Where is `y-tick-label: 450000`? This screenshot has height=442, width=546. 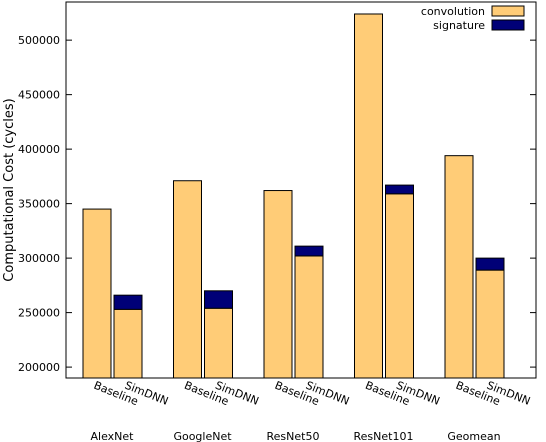
y-tick-label: 450000 is located at coordinates (39, 95).